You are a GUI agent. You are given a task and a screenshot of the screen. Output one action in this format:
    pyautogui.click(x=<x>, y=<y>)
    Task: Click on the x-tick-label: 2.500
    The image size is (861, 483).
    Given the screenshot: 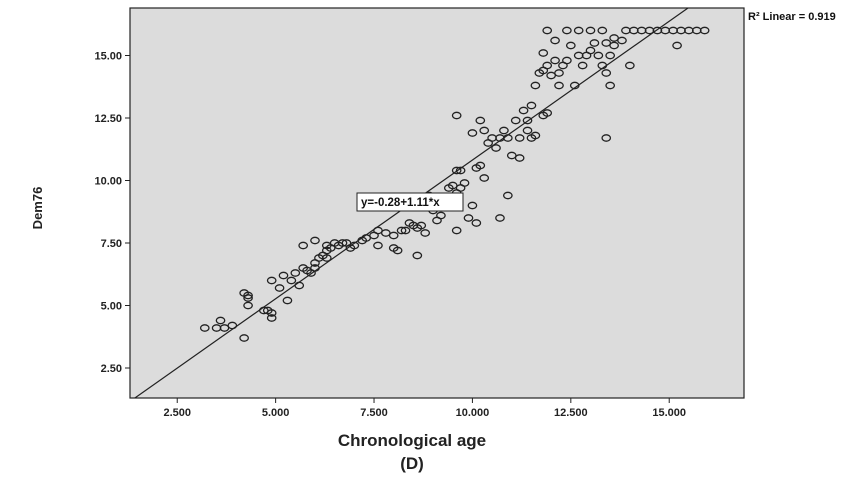 What is the action you would take?
    pyautogui.click(x=177, y=413)
    